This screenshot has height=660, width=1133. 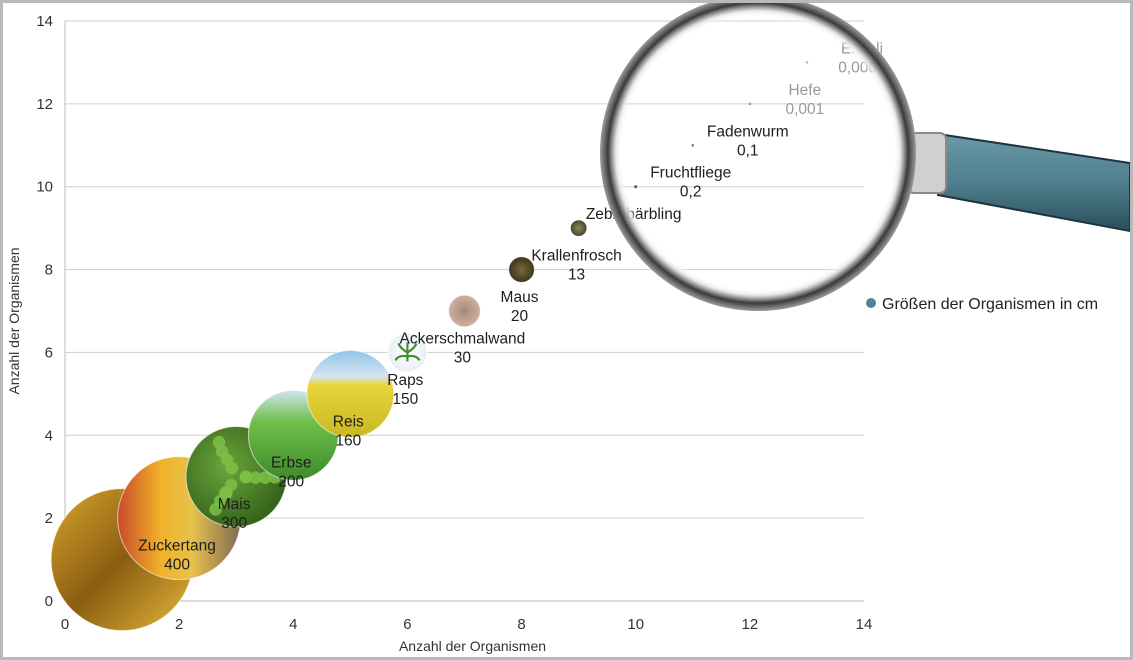 What do you see at coordinates (750, 624) in the screenshot?
I see `x-tick-label: 12` at bounding box center [750, 624].